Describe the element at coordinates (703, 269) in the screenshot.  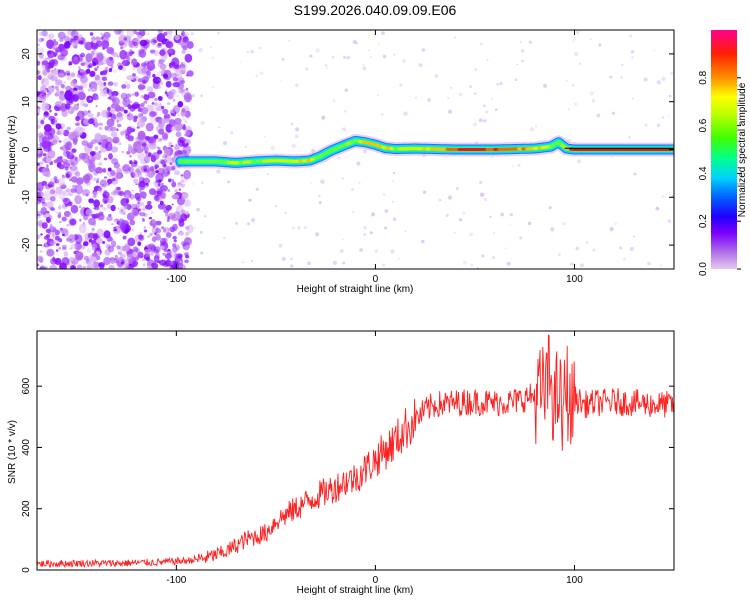
I see `colorbar-tick-label: 0.0` at that location.